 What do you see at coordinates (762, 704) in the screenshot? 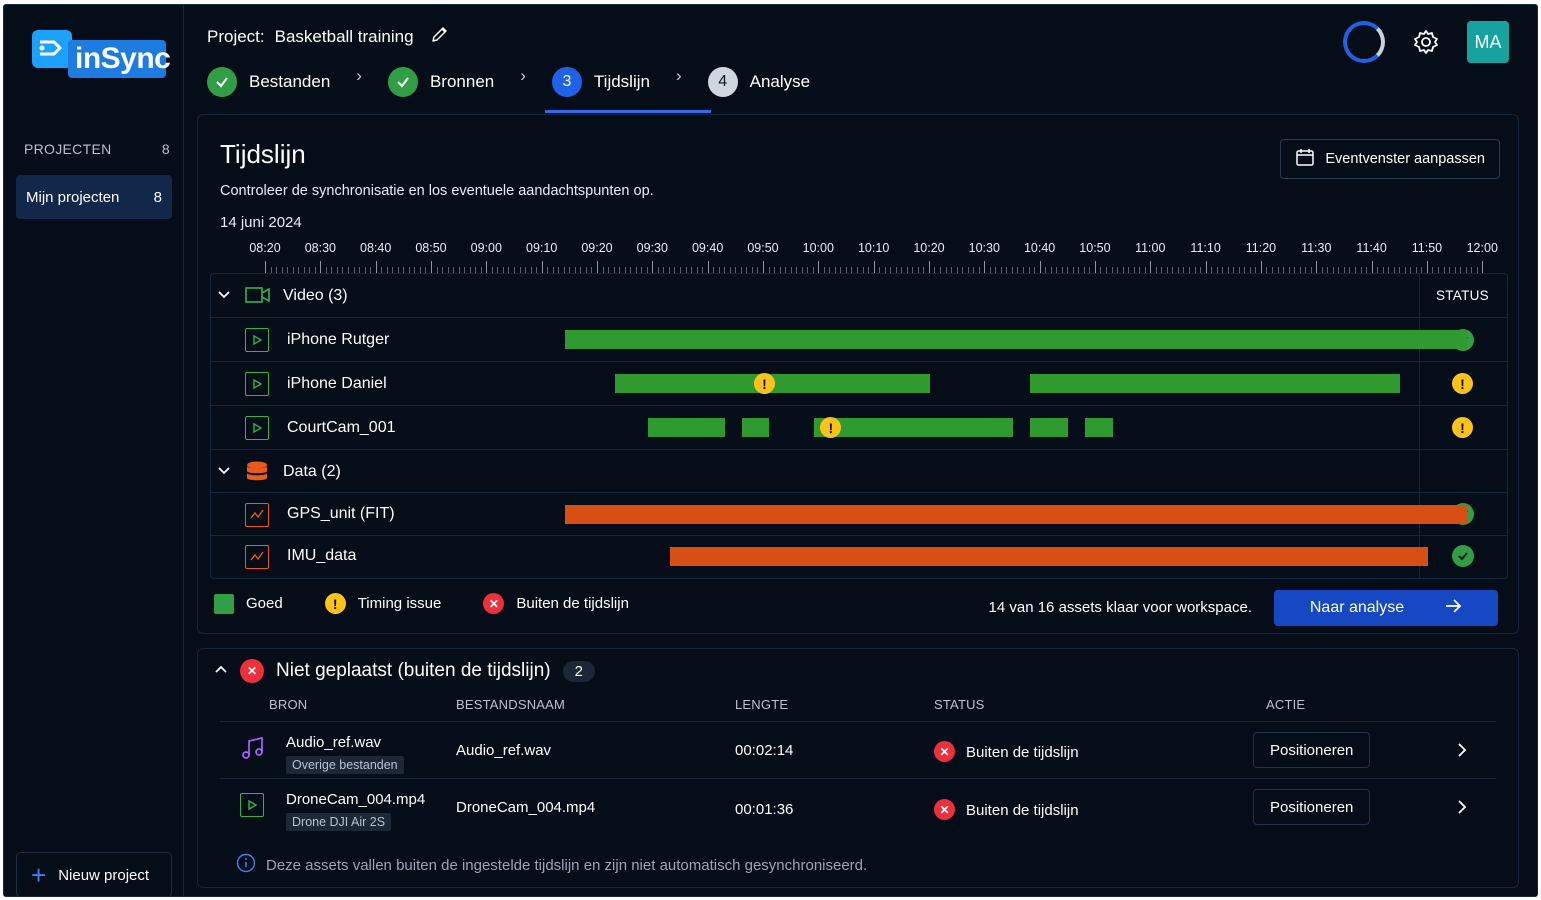
I see `column-header-length: LENGTE` at bounding box center [762, 704].